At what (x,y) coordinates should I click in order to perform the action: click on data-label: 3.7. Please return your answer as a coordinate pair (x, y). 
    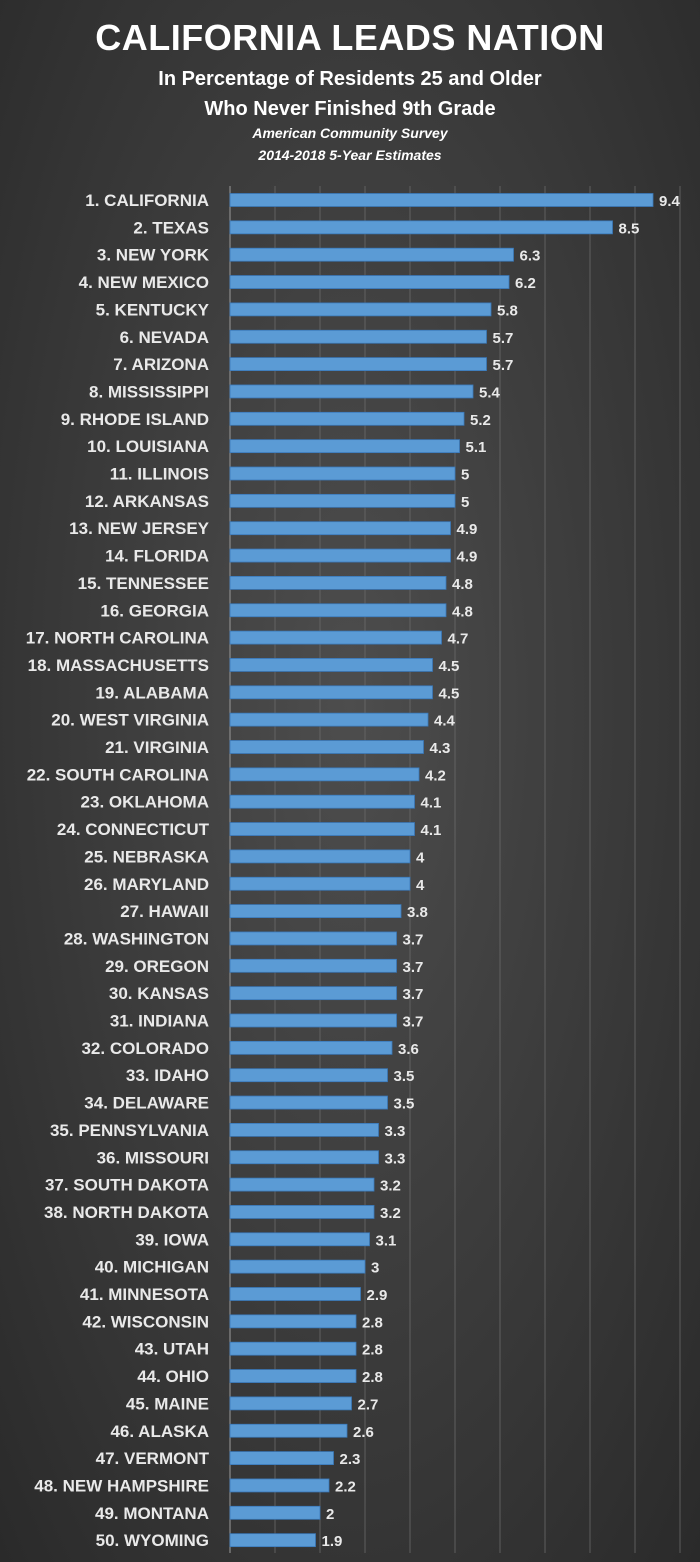
    Looking at the image, I should click on (413, 1022).